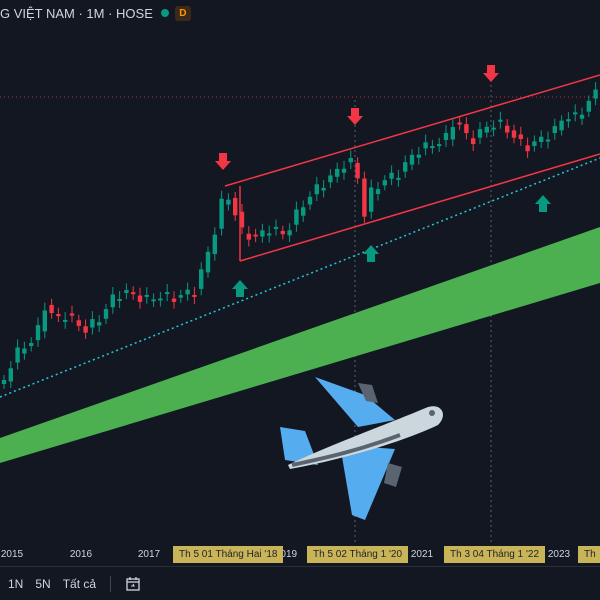  Describe the element at coordinates (412, 130) in the screenshot. I see `channel-upper-line` at that location.